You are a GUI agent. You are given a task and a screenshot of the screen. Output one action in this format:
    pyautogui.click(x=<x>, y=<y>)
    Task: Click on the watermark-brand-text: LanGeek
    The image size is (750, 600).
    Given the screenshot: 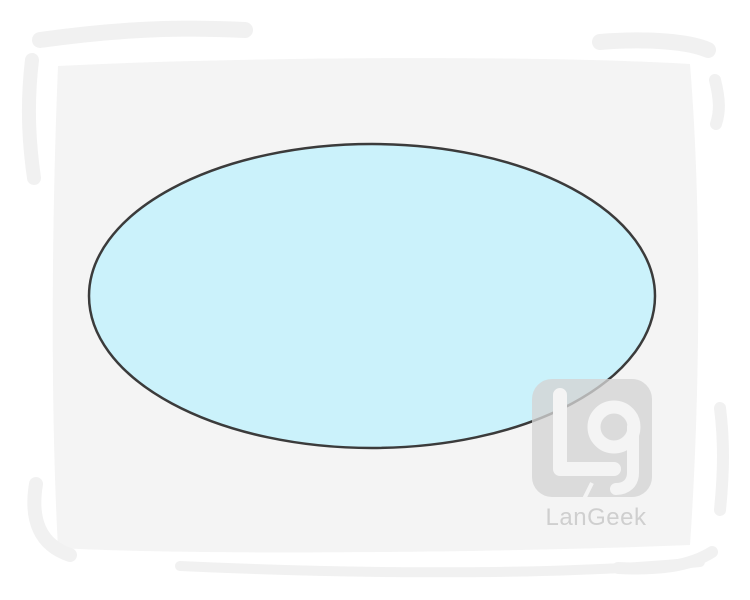 What is the action you would take?
    pyautogui.click(x=596, y=517)
    